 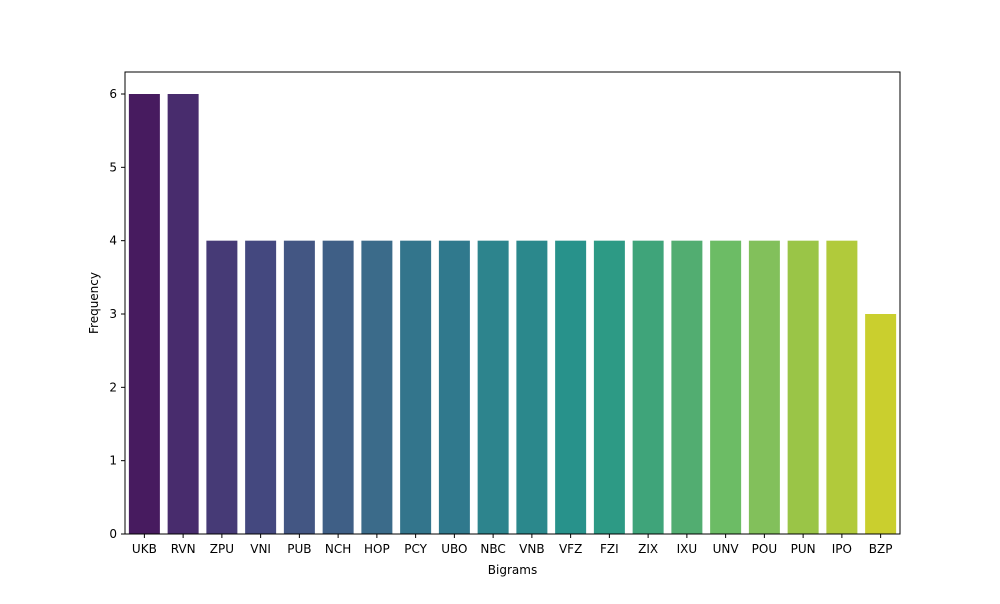 I want to click on bar-ixu, so click(x=687, y=387).